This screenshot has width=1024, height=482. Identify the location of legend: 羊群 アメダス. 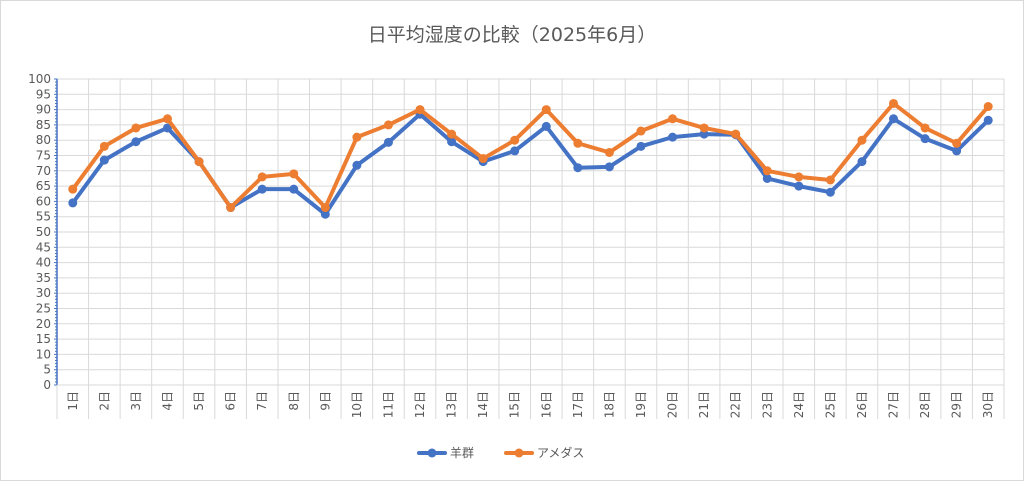
(500, 452).